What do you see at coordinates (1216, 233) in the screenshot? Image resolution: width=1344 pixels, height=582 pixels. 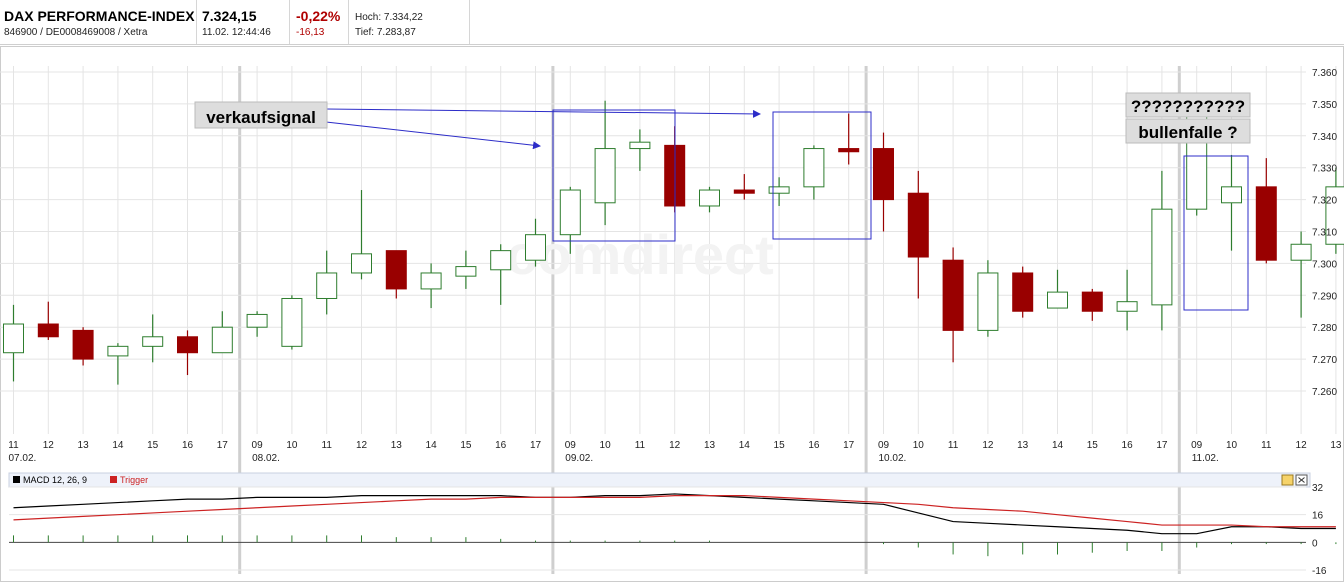 I see `highlight-box` at bounding box center [1216, 233].